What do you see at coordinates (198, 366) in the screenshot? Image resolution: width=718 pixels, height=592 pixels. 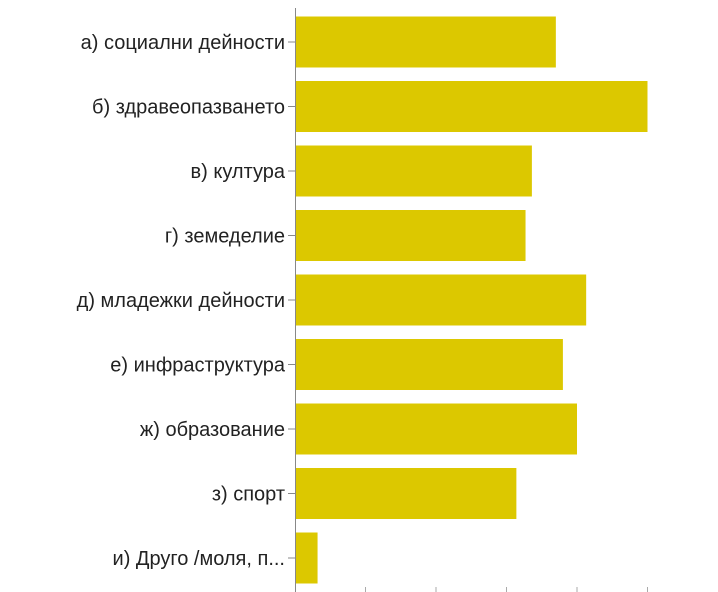 I see `category-label: е) инфраструктура` at bounding box center [198, 366].